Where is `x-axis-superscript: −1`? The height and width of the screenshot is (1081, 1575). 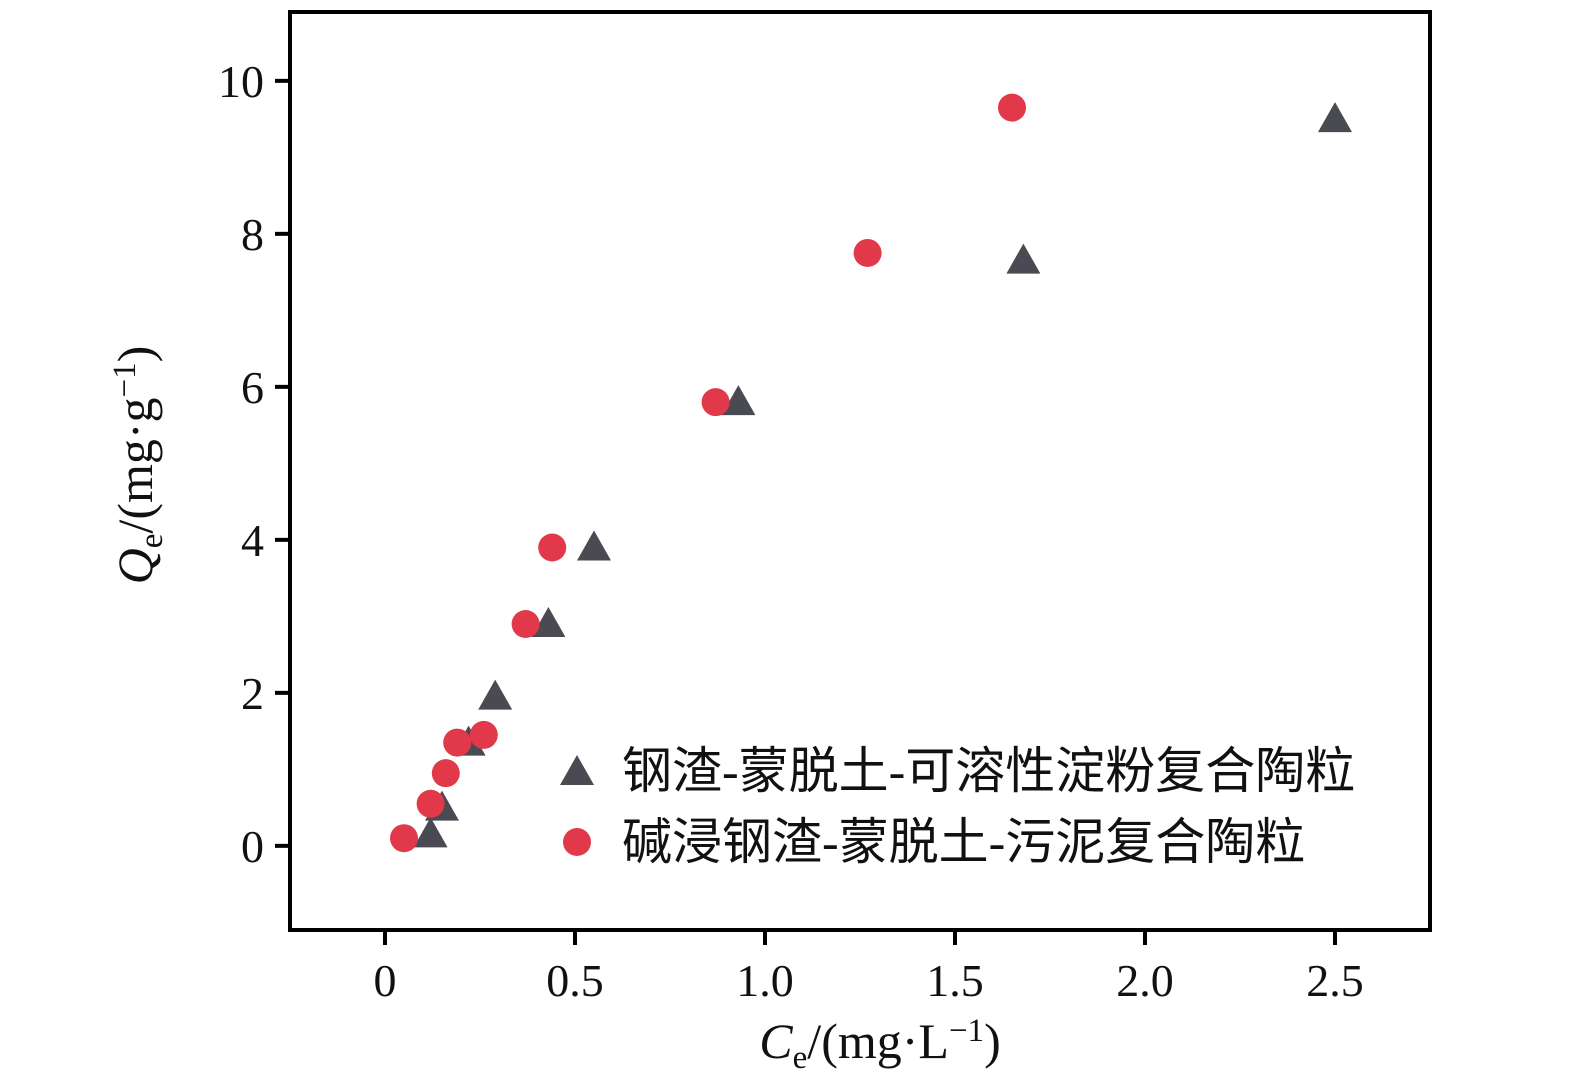 x-axis-superscript: −1 is located at coordinates (966, 1031).